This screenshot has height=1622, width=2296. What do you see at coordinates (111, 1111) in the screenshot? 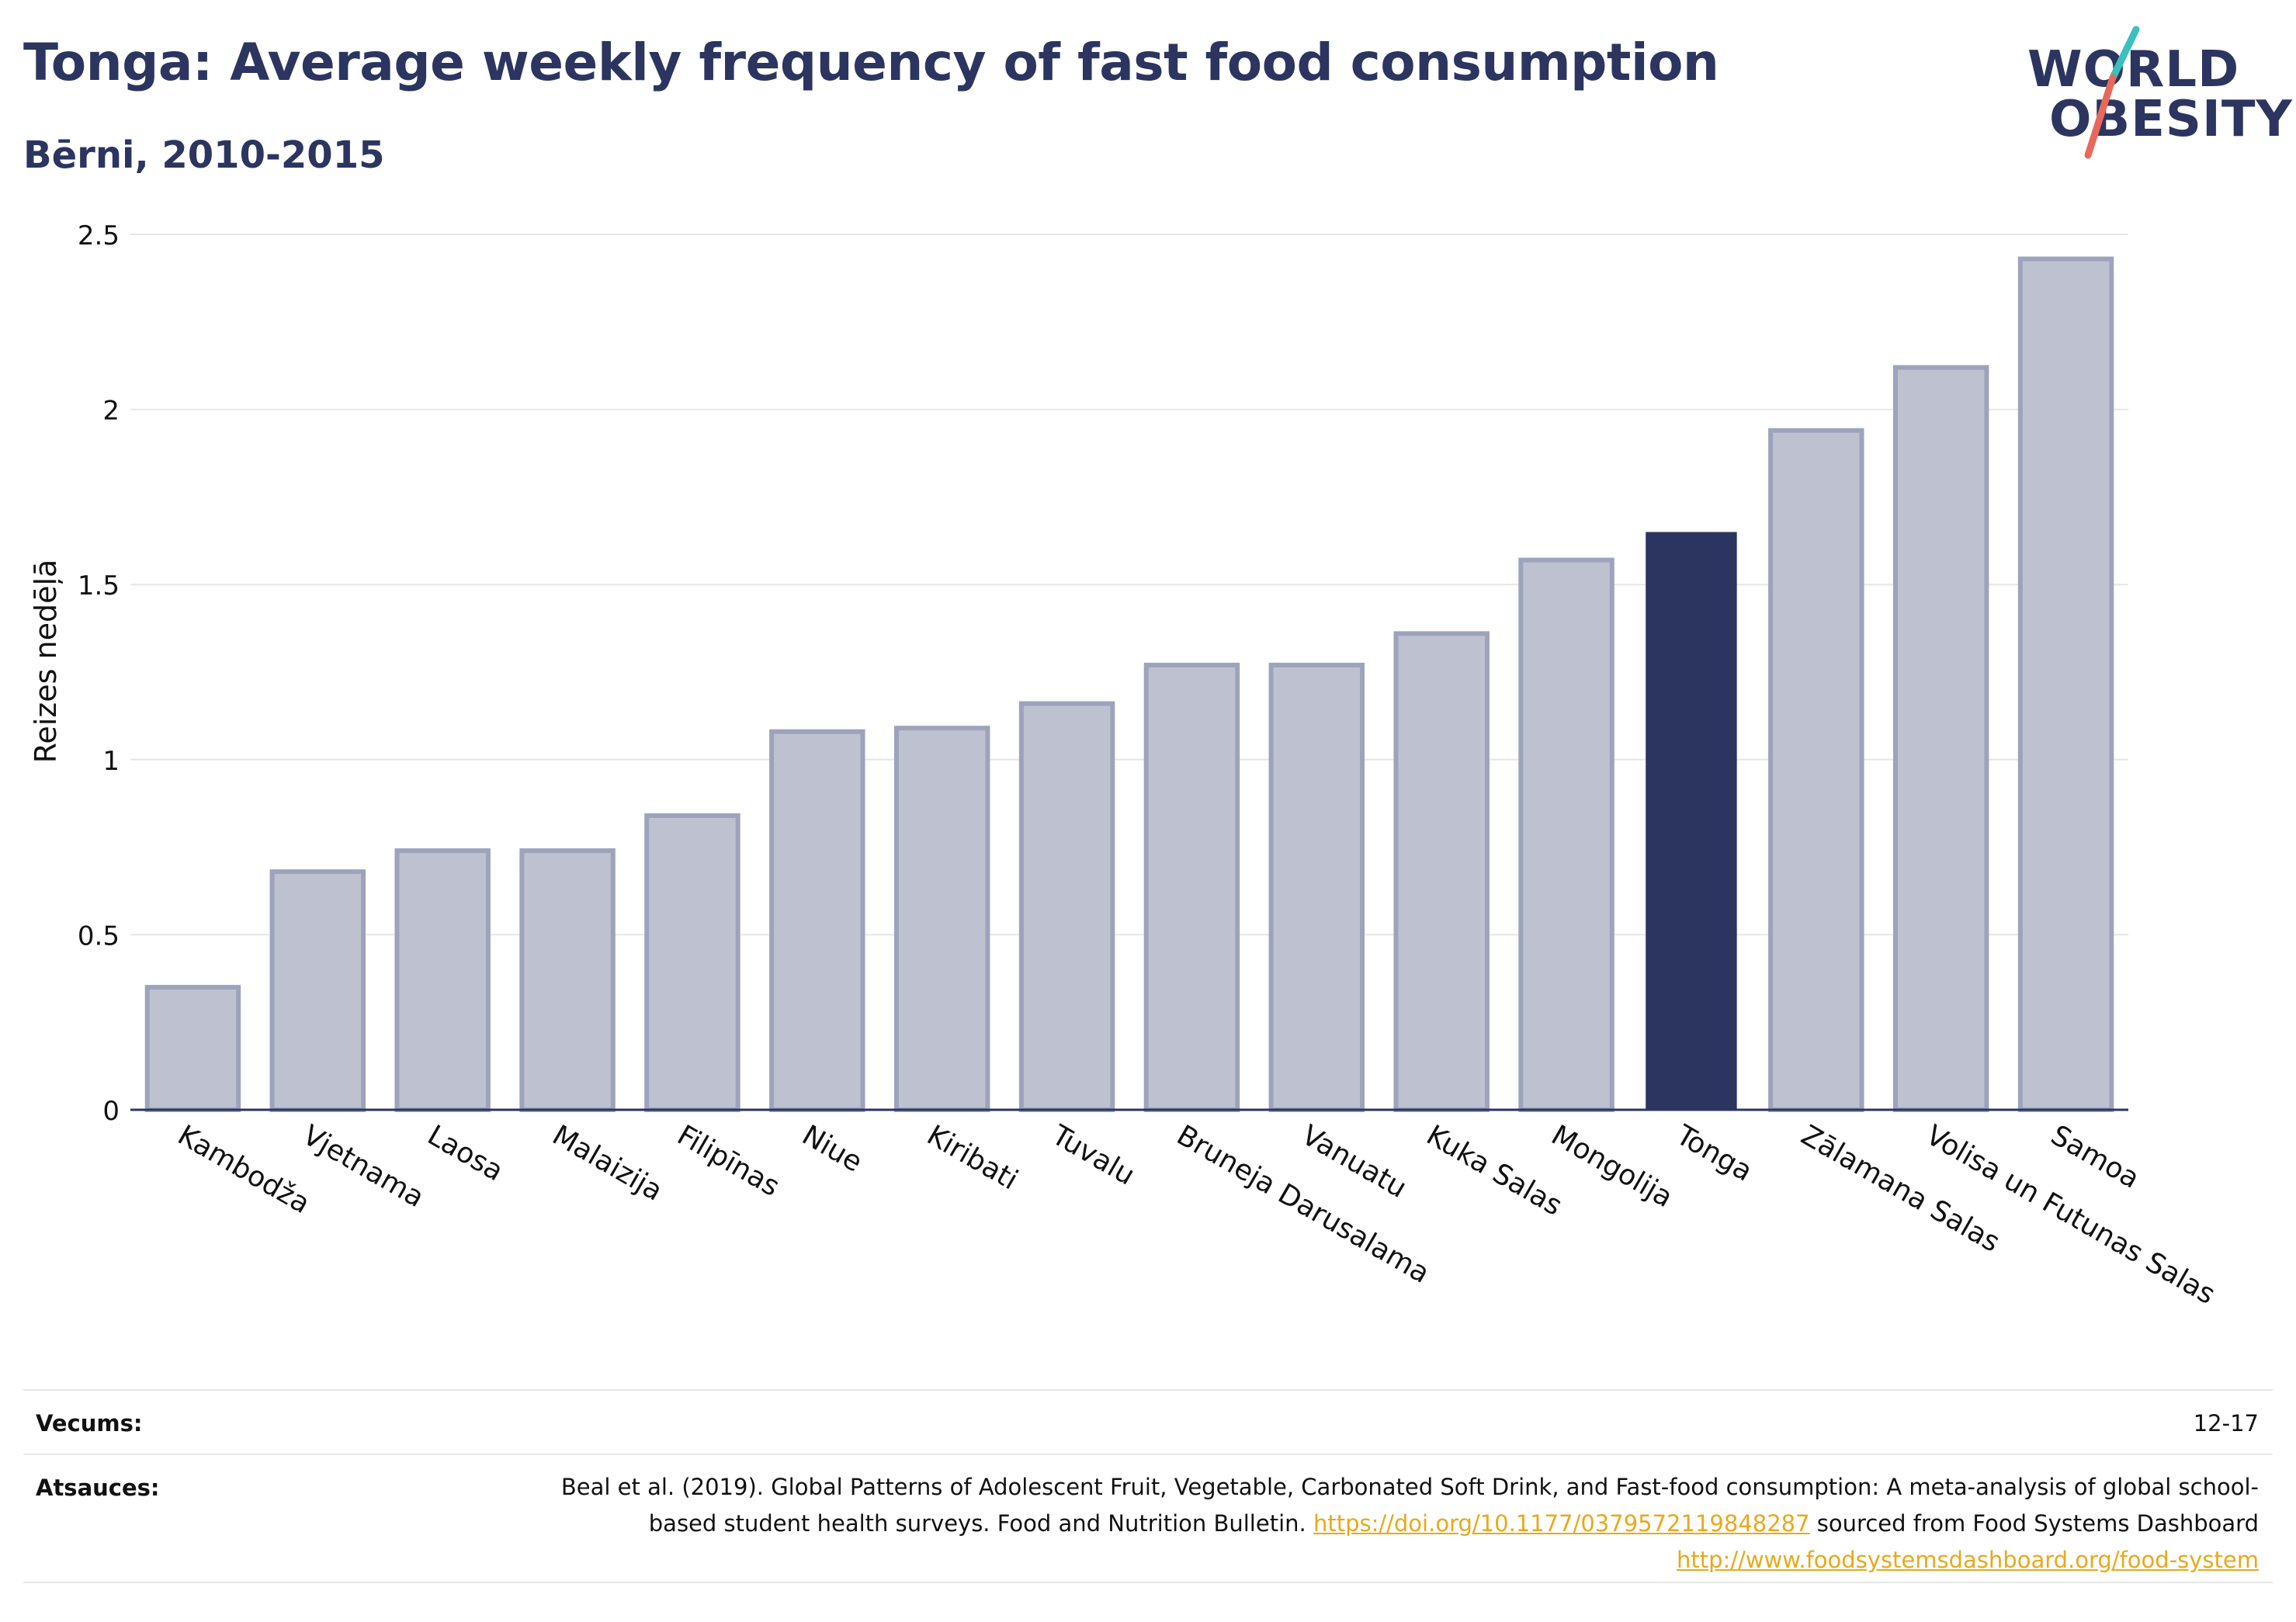
I see `y-tick-label: 0` at bounding box center [111, 1111].